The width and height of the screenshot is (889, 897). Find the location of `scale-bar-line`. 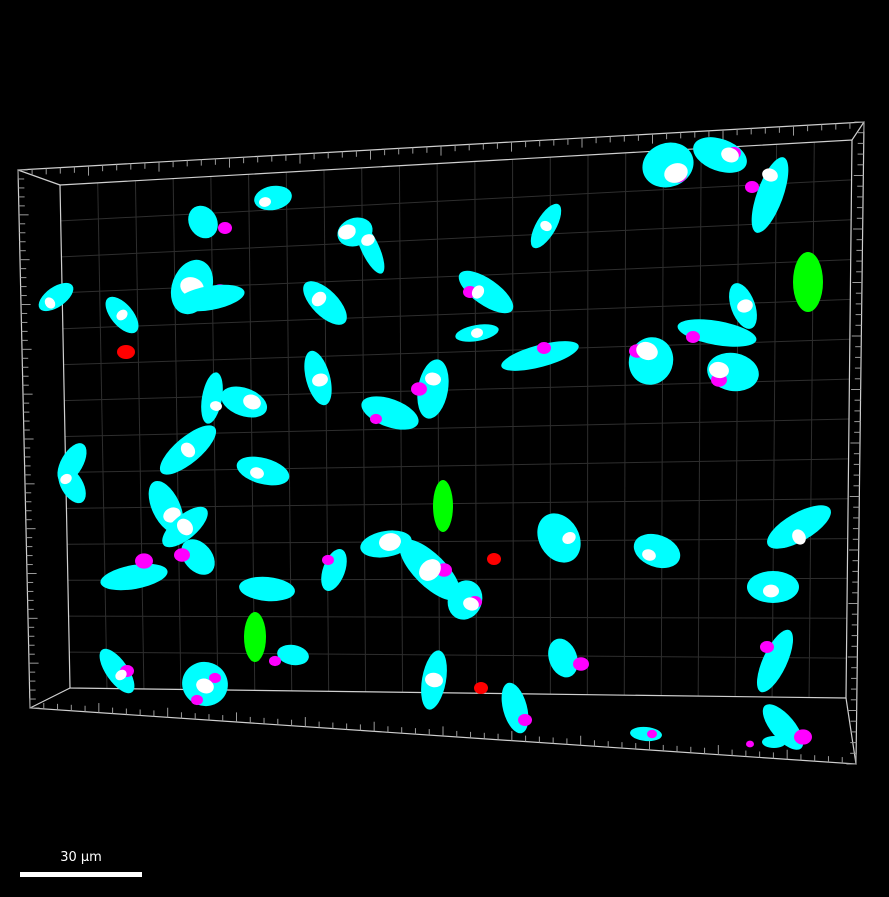

scale-bar-line is located at coordinates (81, 874).